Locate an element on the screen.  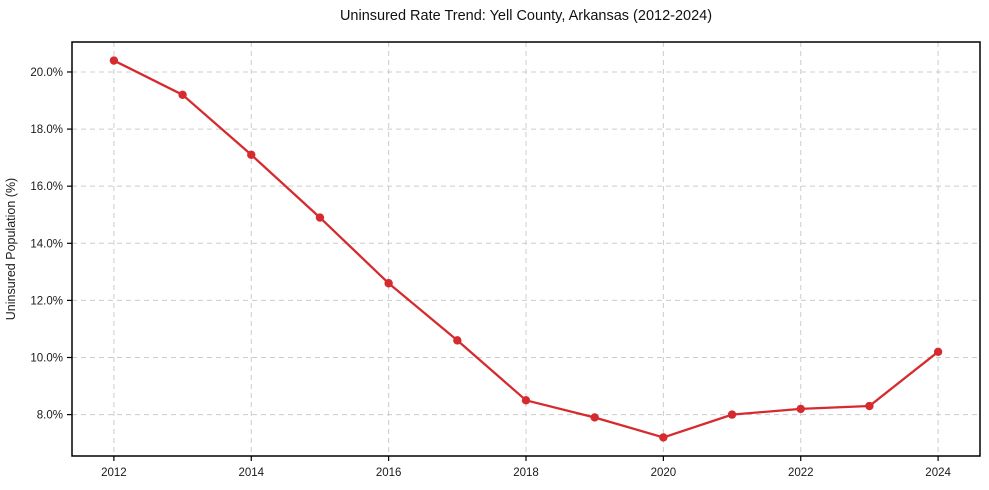
y-tick-label: 14.0% is located at coordinates (46, 244).